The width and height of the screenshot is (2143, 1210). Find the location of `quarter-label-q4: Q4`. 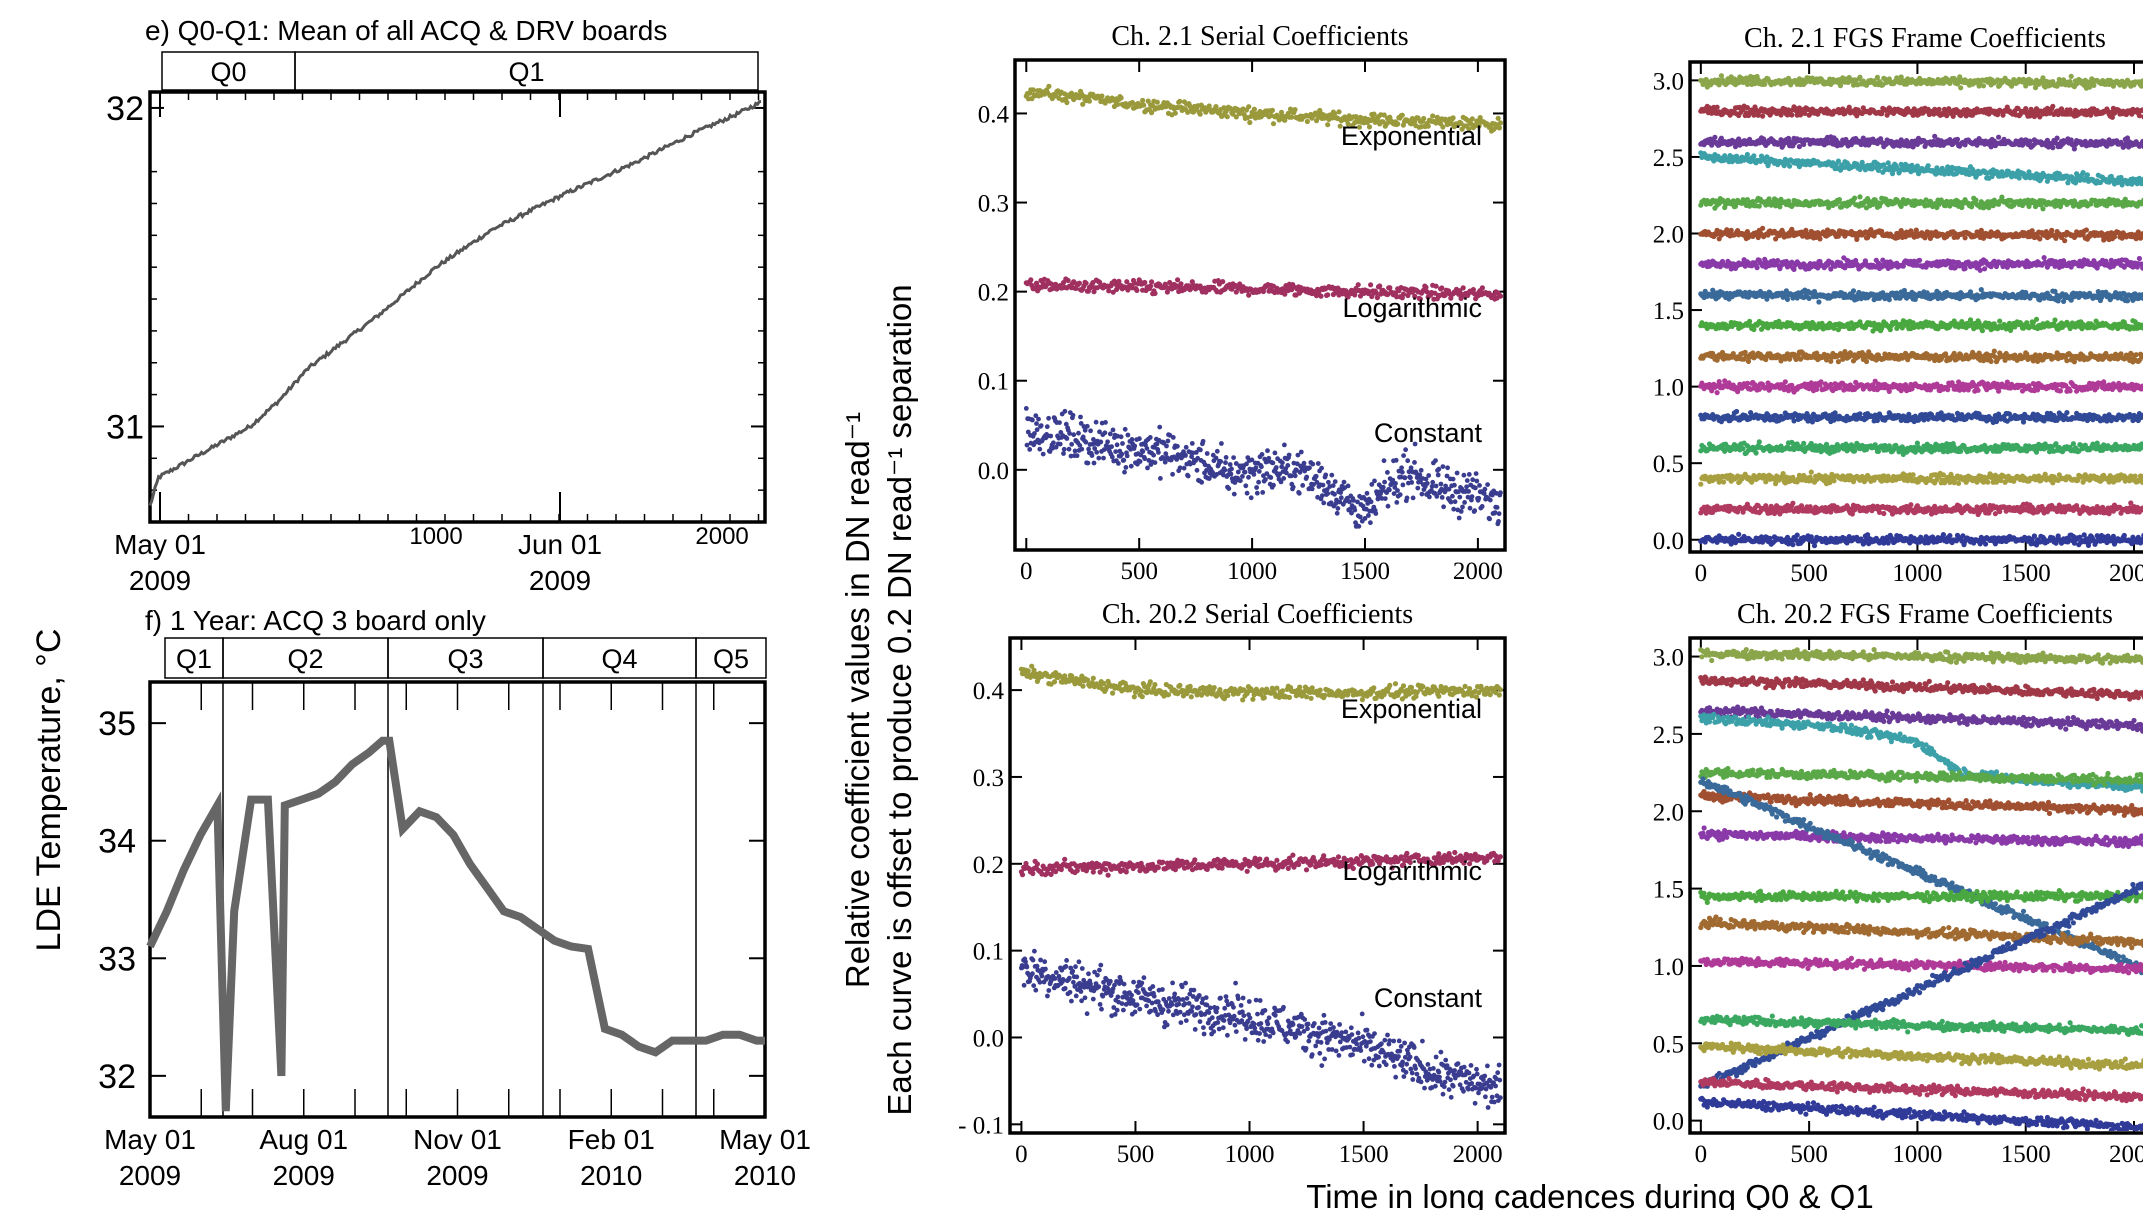

quarter-label-q4: Q4 is located at coordinates (619, 659).